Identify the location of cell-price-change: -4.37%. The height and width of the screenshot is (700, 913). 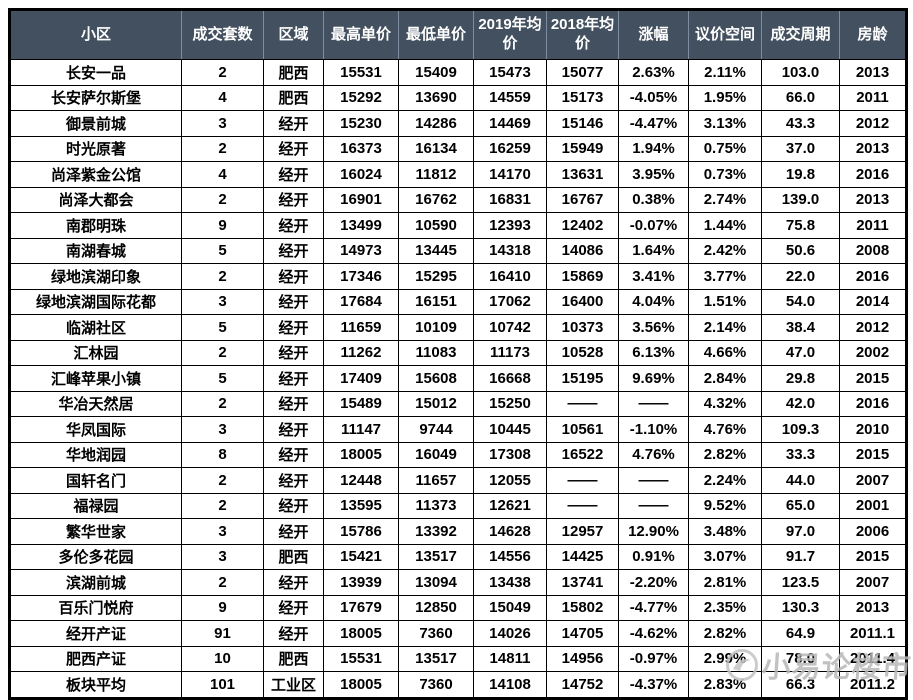
(653, 685).